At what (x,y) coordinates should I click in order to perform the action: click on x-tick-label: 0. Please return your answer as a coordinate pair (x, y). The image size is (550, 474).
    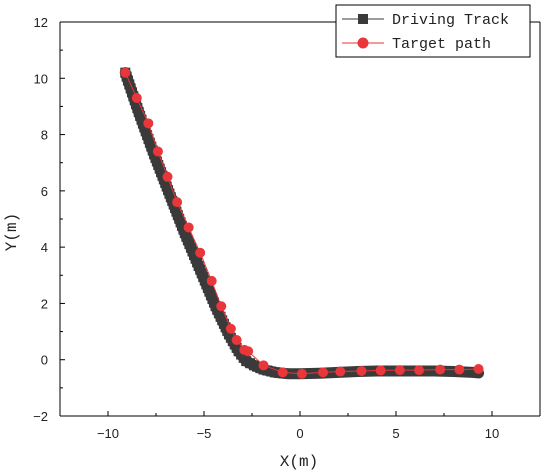
    Looking at the image, I should click on (299, 433).